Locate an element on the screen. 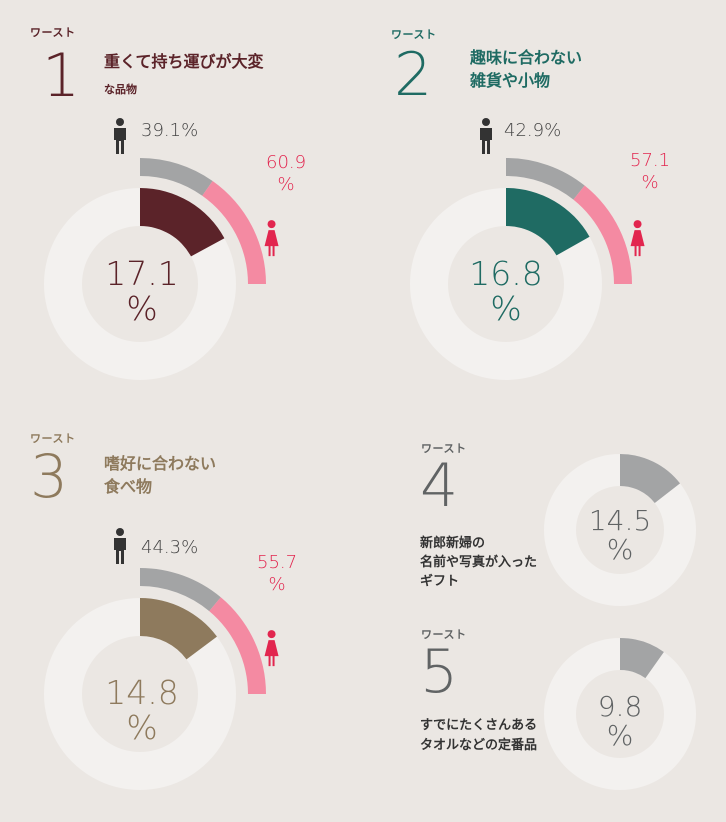  center-value-number: 14.5 is located at coordinates (620, 520).